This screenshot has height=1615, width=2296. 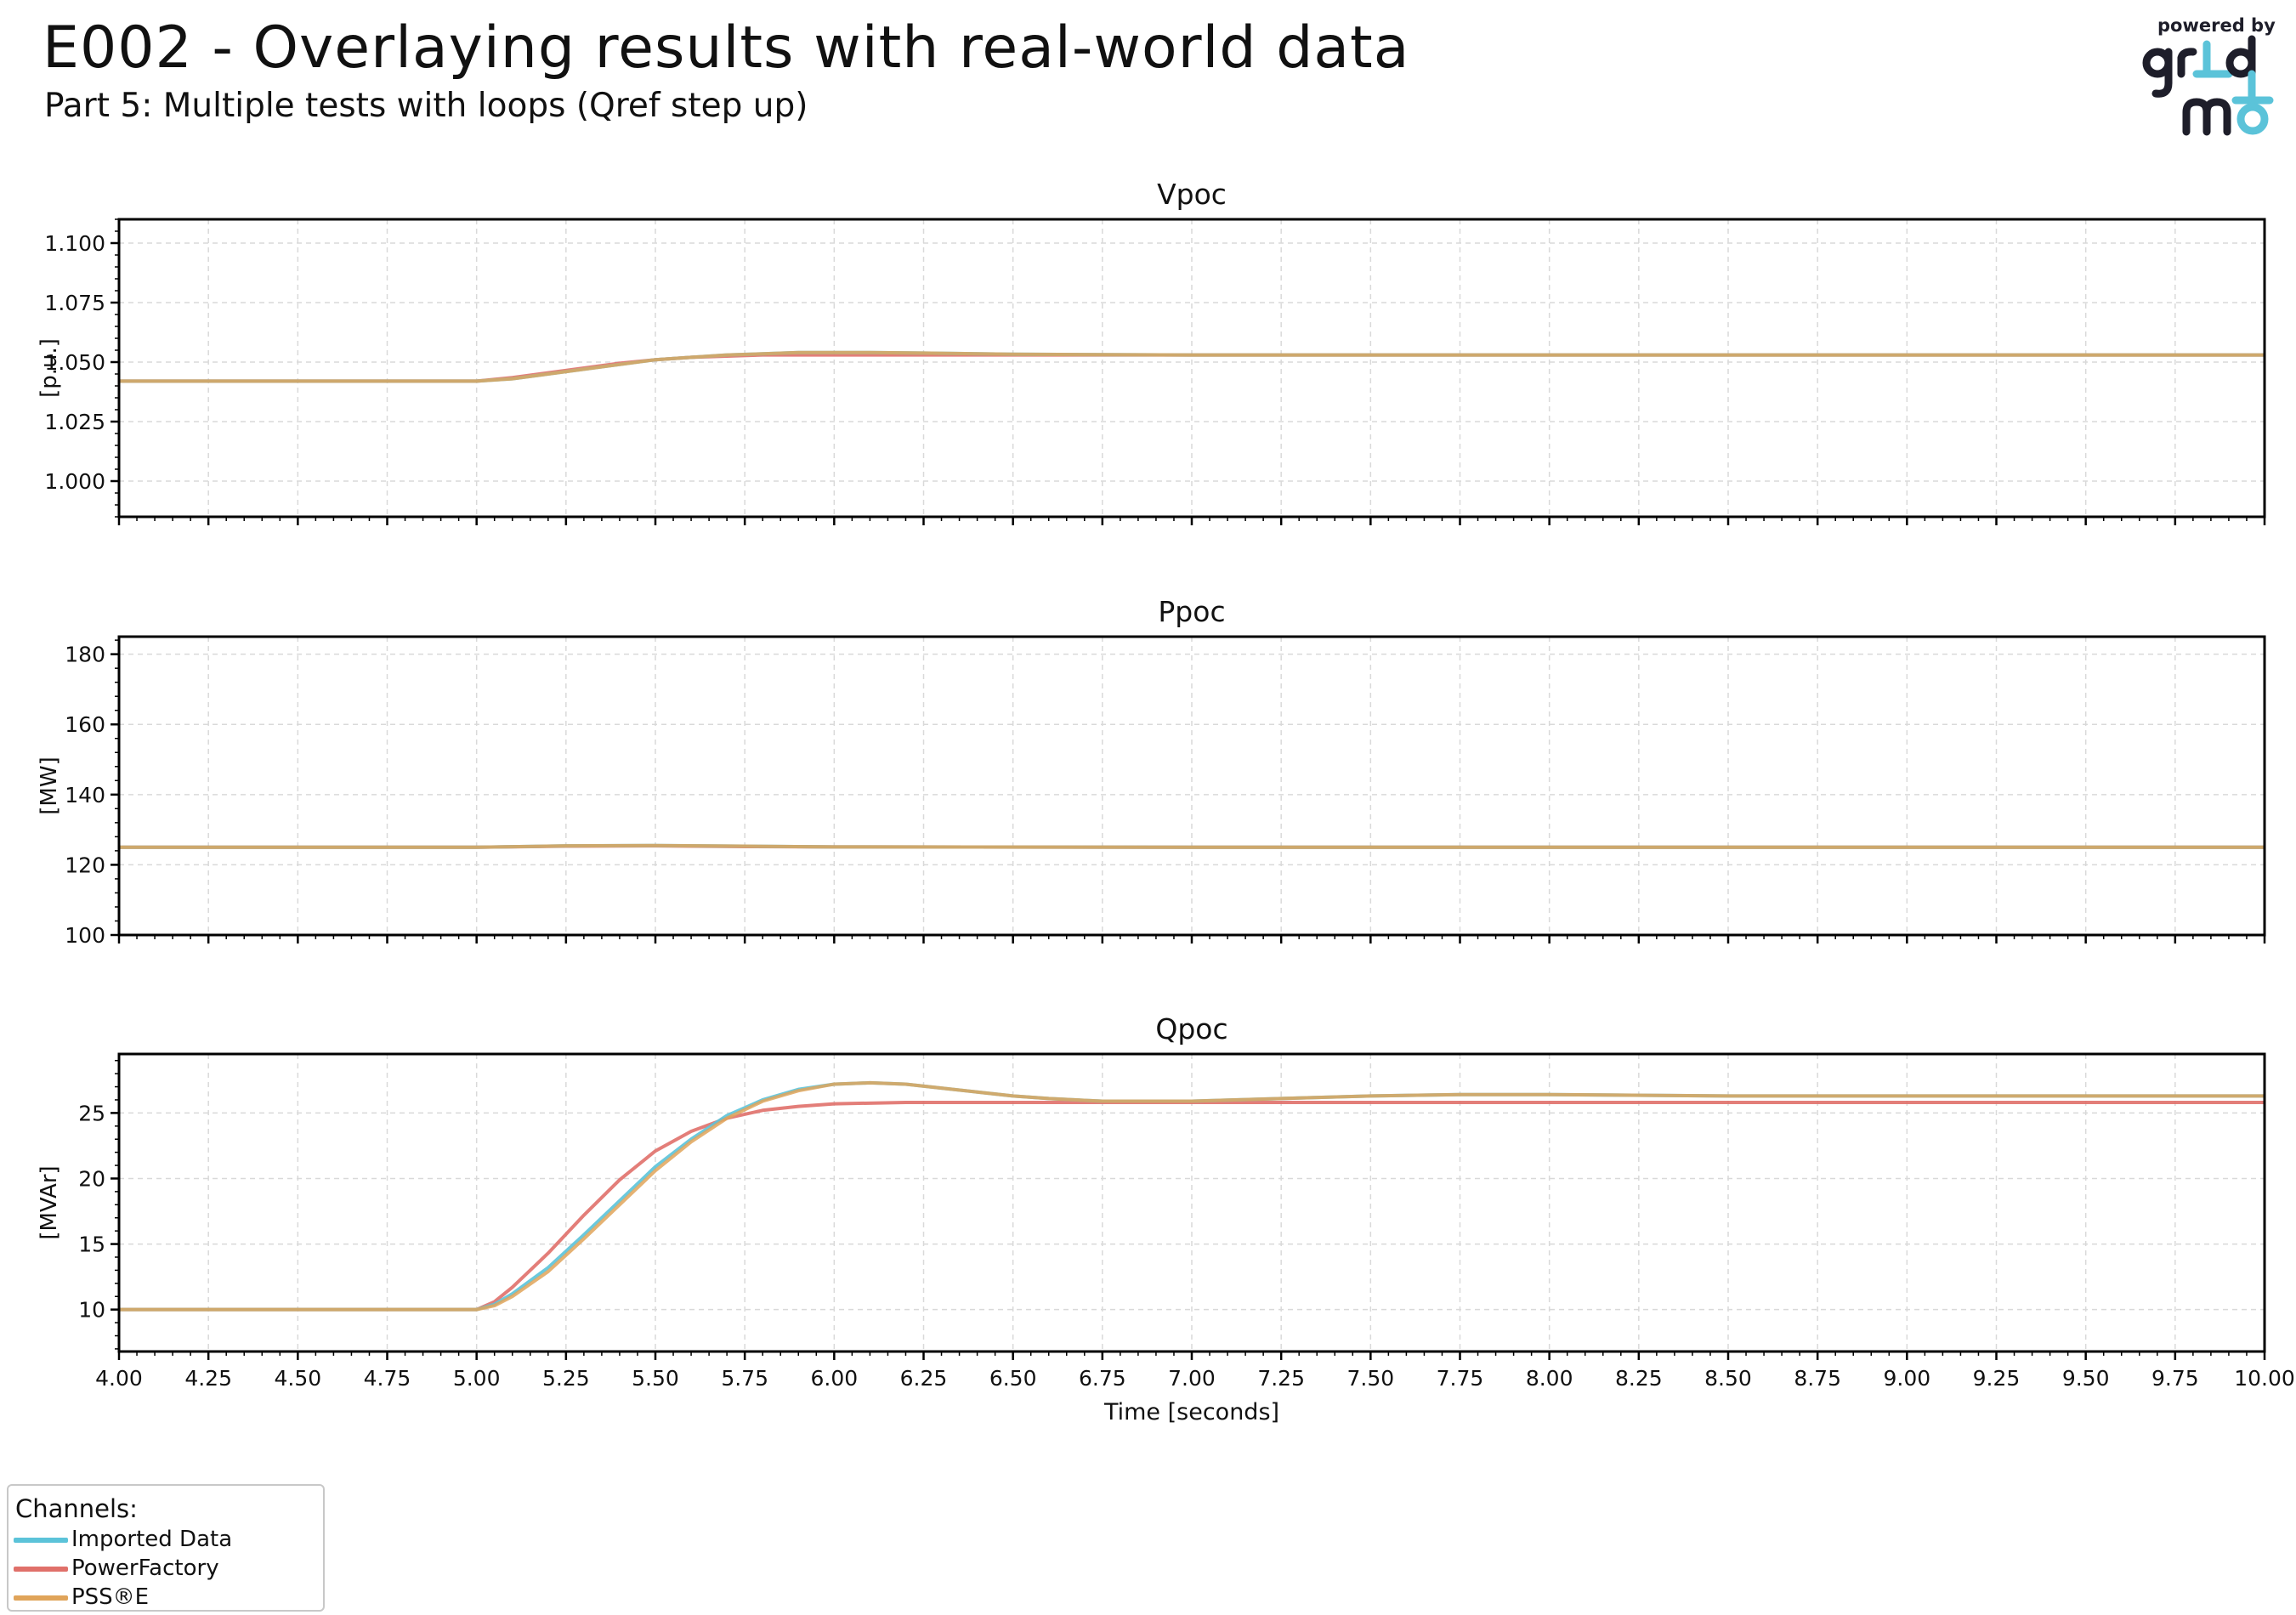 What do you see at coordinates (85, 865) in the screenshot?
I see `y-tick-label: 120` at bounding box center [85, 865].